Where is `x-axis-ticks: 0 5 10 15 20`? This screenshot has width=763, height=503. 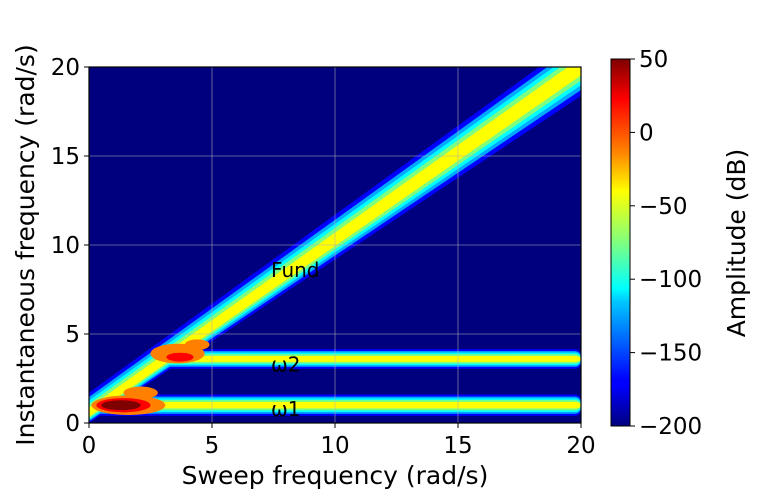 x-axis-ticks: 0 5 10 15 20 is located at coordinates (339, 441).